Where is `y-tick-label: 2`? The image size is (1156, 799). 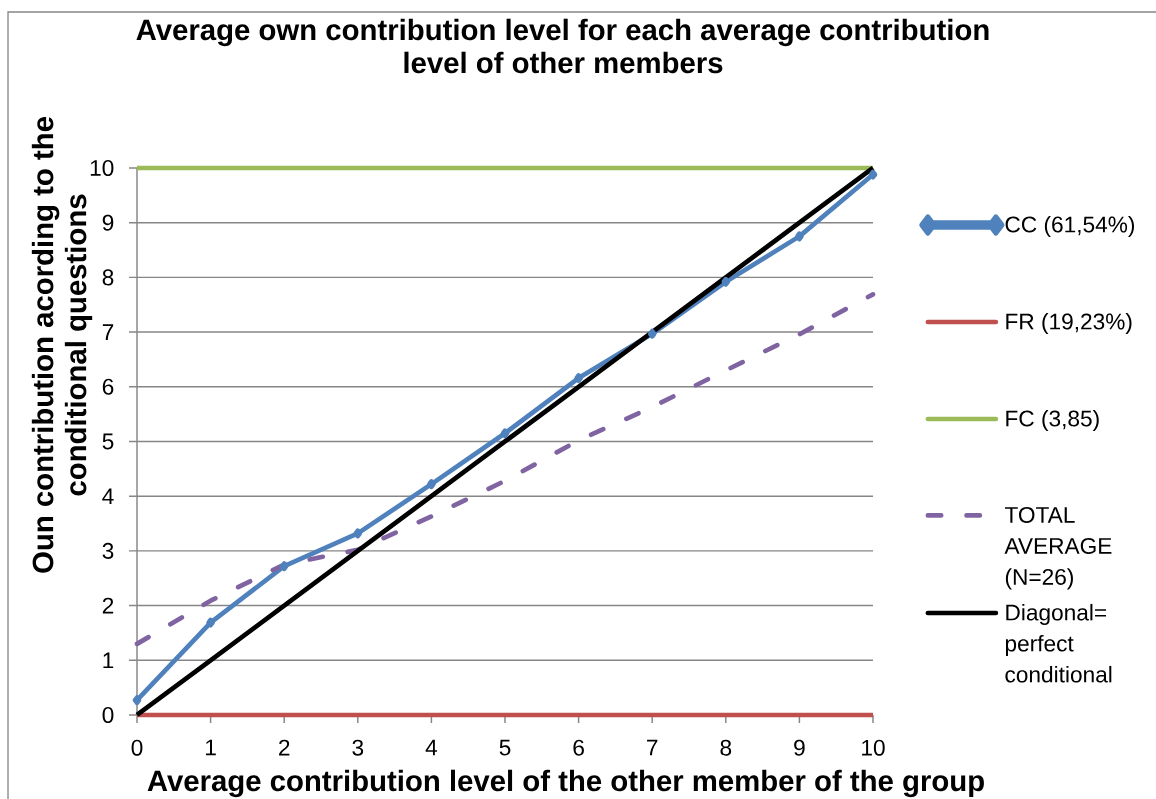
y-tick-label: 2 is located at coordinates (108, 605).